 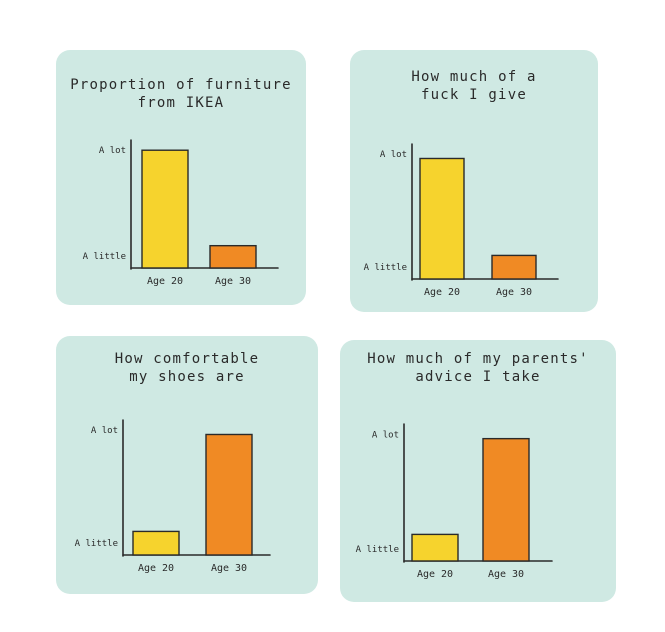 What do you see at coordinates (187, 368) in the screenshot?
I see `chart-title: How comfortable my shoes are` at bounding box center [187, 368].